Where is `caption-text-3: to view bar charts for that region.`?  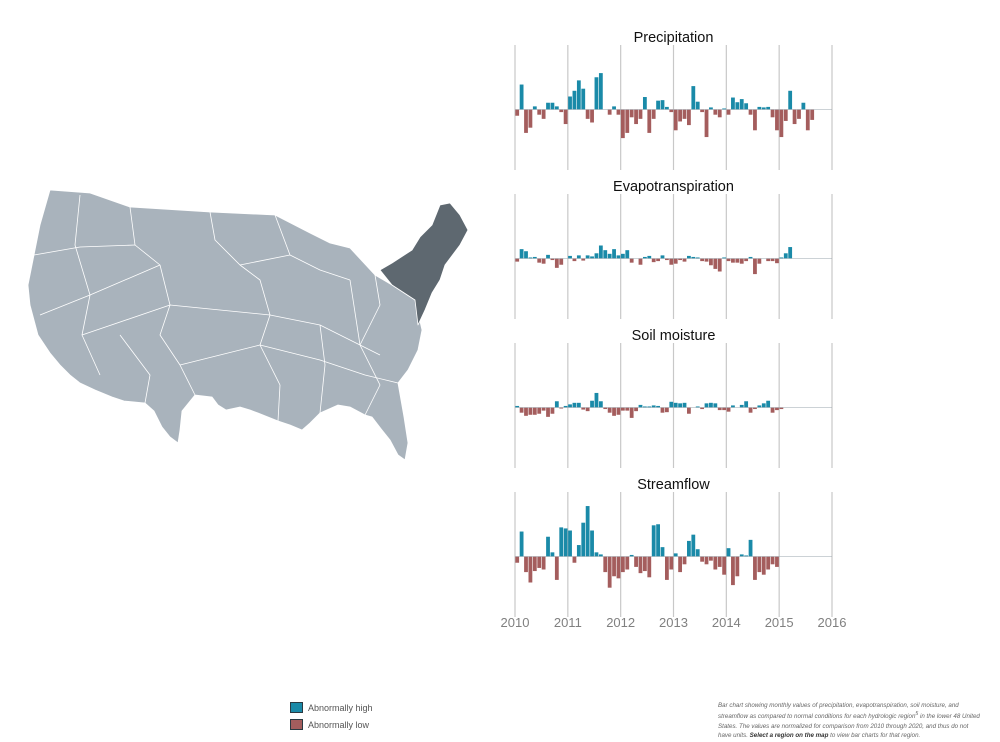
caption-text-3: to view bar charts for that region. is located at coordinates (874, 736).